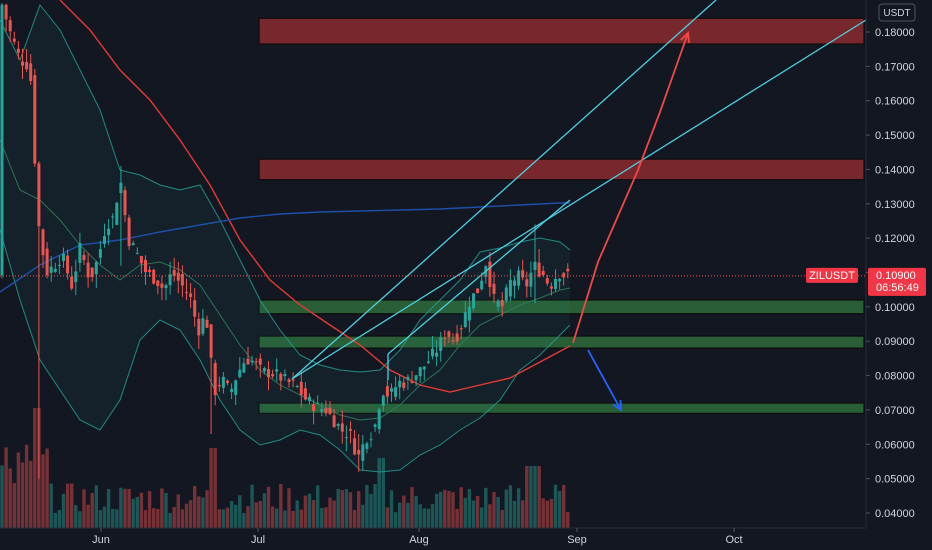 The image size is (932, 550). What do you see at coordinates (897, 12) in the screenshot?
I see `currency-button: USDT` at bounding box center [897, 12].